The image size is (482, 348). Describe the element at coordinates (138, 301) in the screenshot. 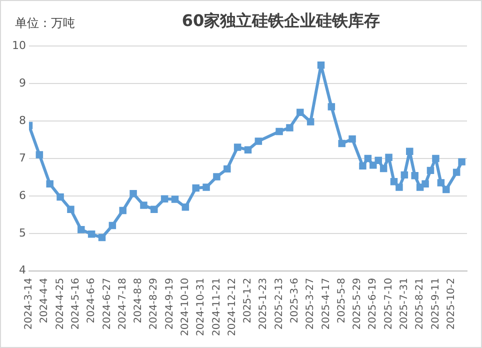

I see `x-tick-label: 2024-8-8` at that location.